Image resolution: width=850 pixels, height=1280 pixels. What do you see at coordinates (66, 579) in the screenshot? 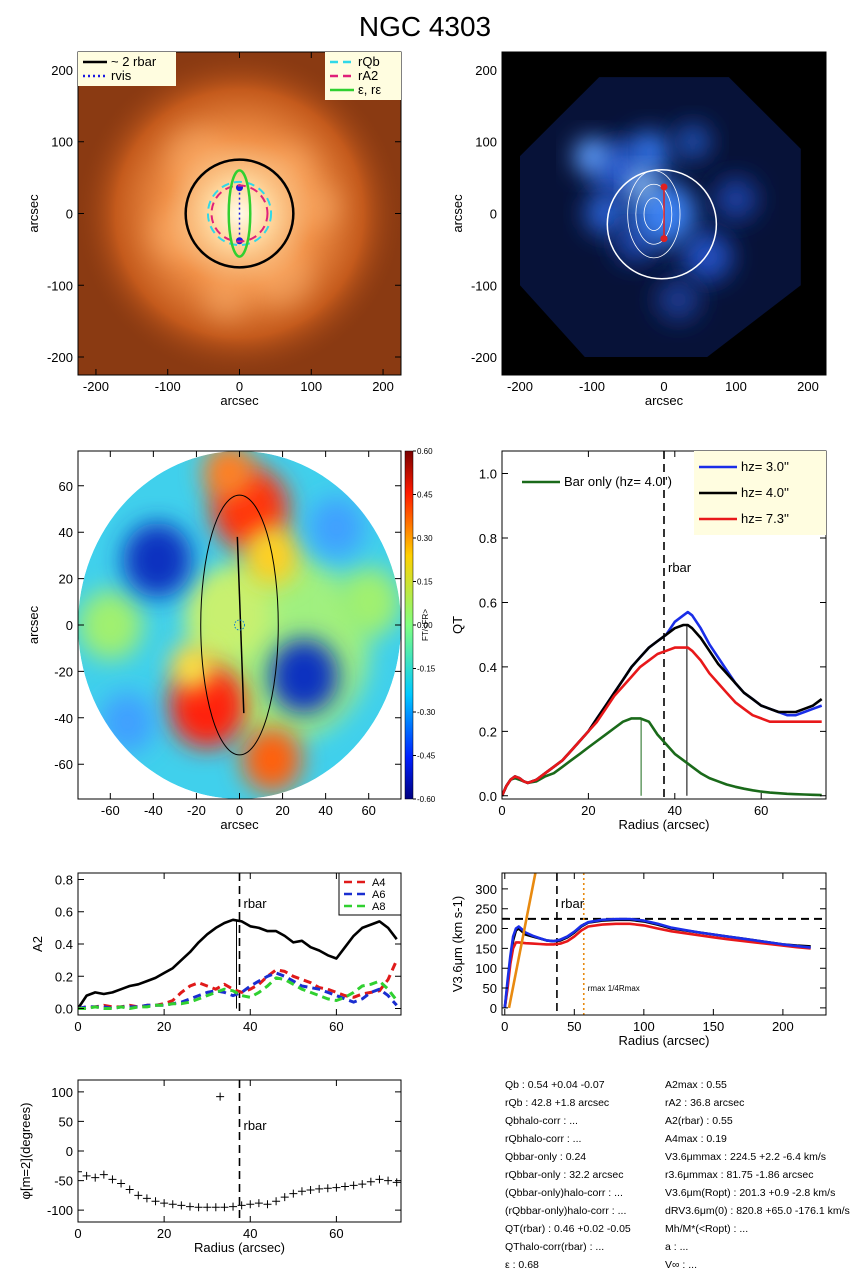
I see `y-tick-label: 20` at bounding box center [66, 579].